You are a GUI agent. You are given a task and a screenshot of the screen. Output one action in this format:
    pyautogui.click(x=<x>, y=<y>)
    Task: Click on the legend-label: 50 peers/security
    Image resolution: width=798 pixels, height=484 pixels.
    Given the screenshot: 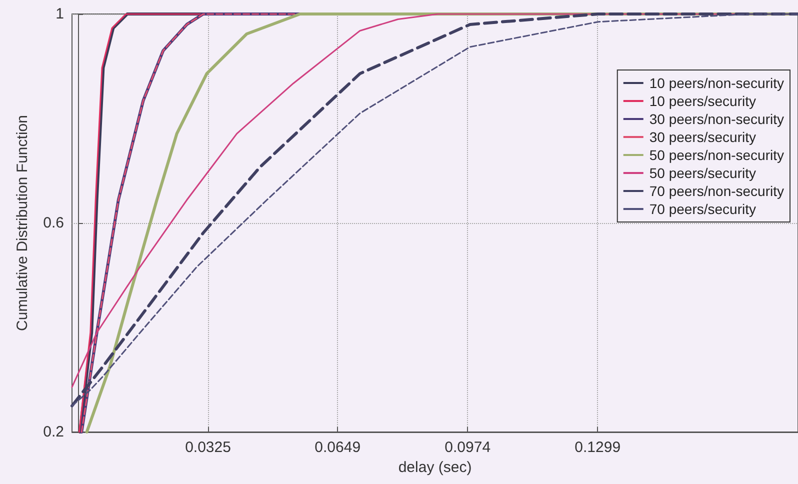 What is the action you would take?
    pyautogui.click(x=702, y=173)
    